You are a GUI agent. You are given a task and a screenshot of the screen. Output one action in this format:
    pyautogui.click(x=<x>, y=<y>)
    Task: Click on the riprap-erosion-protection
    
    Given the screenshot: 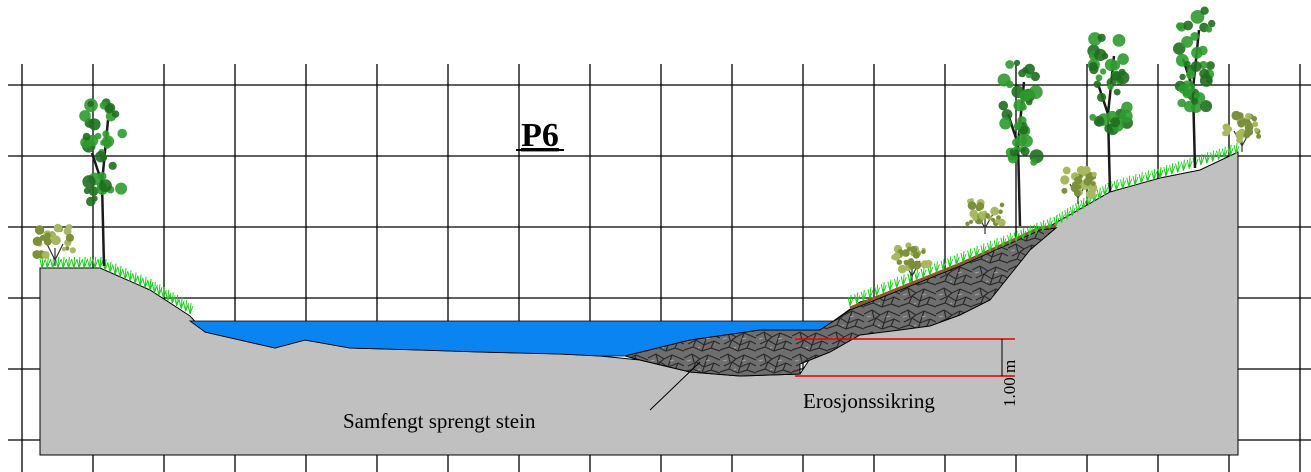 What is the action you would take?
    pyautogui.click(x=841, y=302)
    